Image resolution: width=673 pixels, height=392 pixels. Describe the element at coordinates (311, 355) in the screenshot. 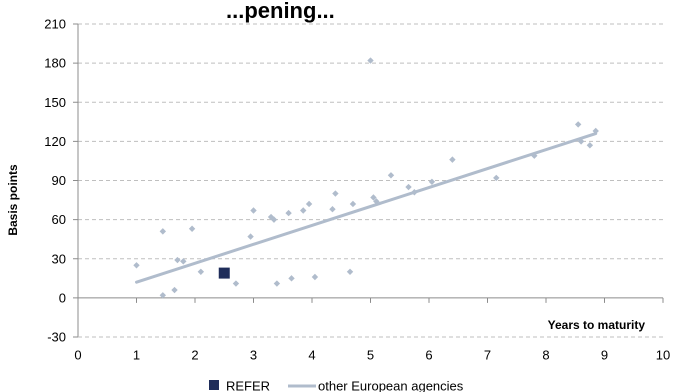

I see `x-tick-label: 4` at that location.